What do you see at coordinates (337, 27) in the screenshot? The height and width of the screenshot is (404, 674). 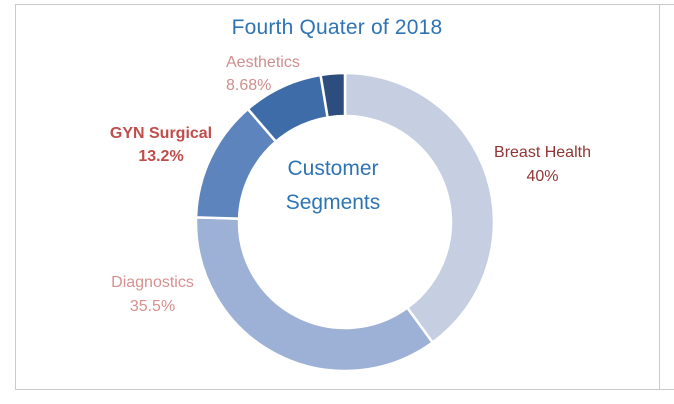 I see `chart-title: Fourth Quater of 2018` at bounding box center [337, 27].